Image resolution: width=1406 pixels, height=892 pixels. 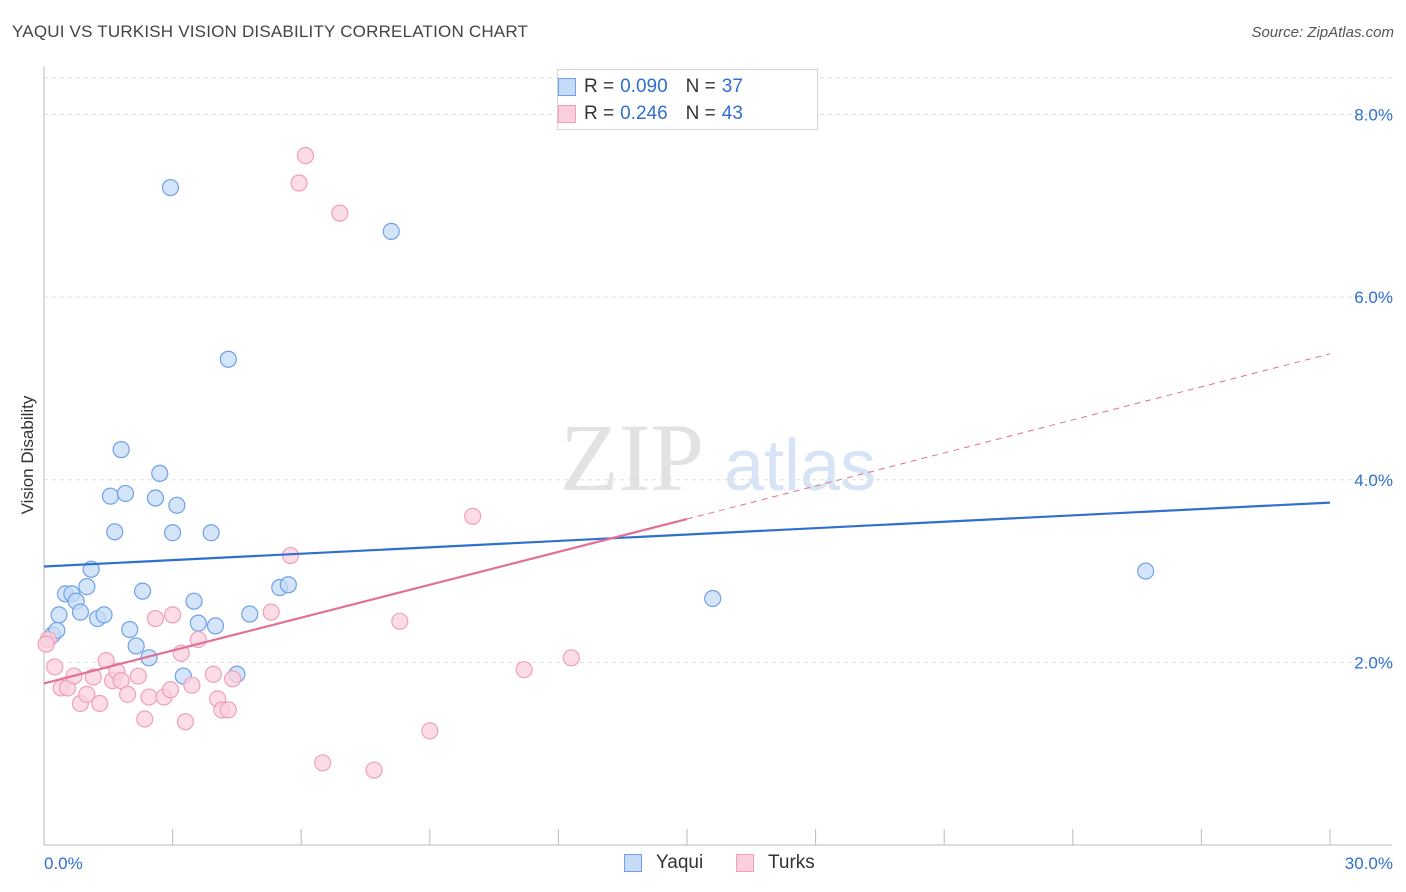 What do you see at coordinates (1373, 662) in the screenshot?
I see `y-tick-label: 2.0%` at bounding box center [1373, 662].